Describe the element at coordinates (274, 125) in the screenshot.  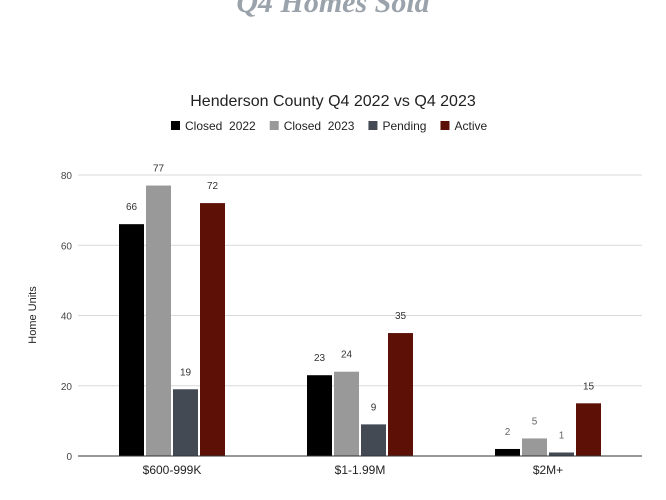
I see `legend-swatch-closed-2023` at that location.